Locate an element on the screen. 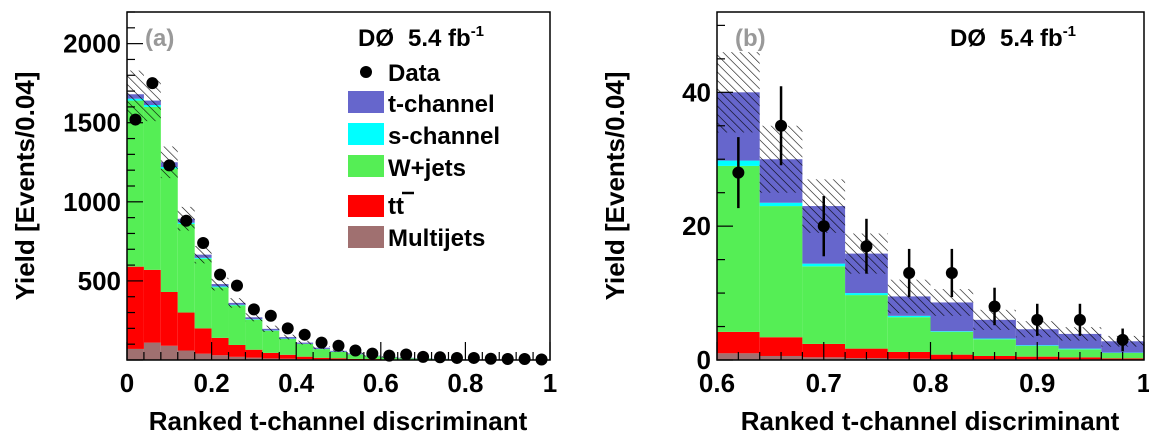 Image resolution: width=1149 pixels, height=443 pixels. legend-item-multijets: Multijets is located at coordinates (416, 238).